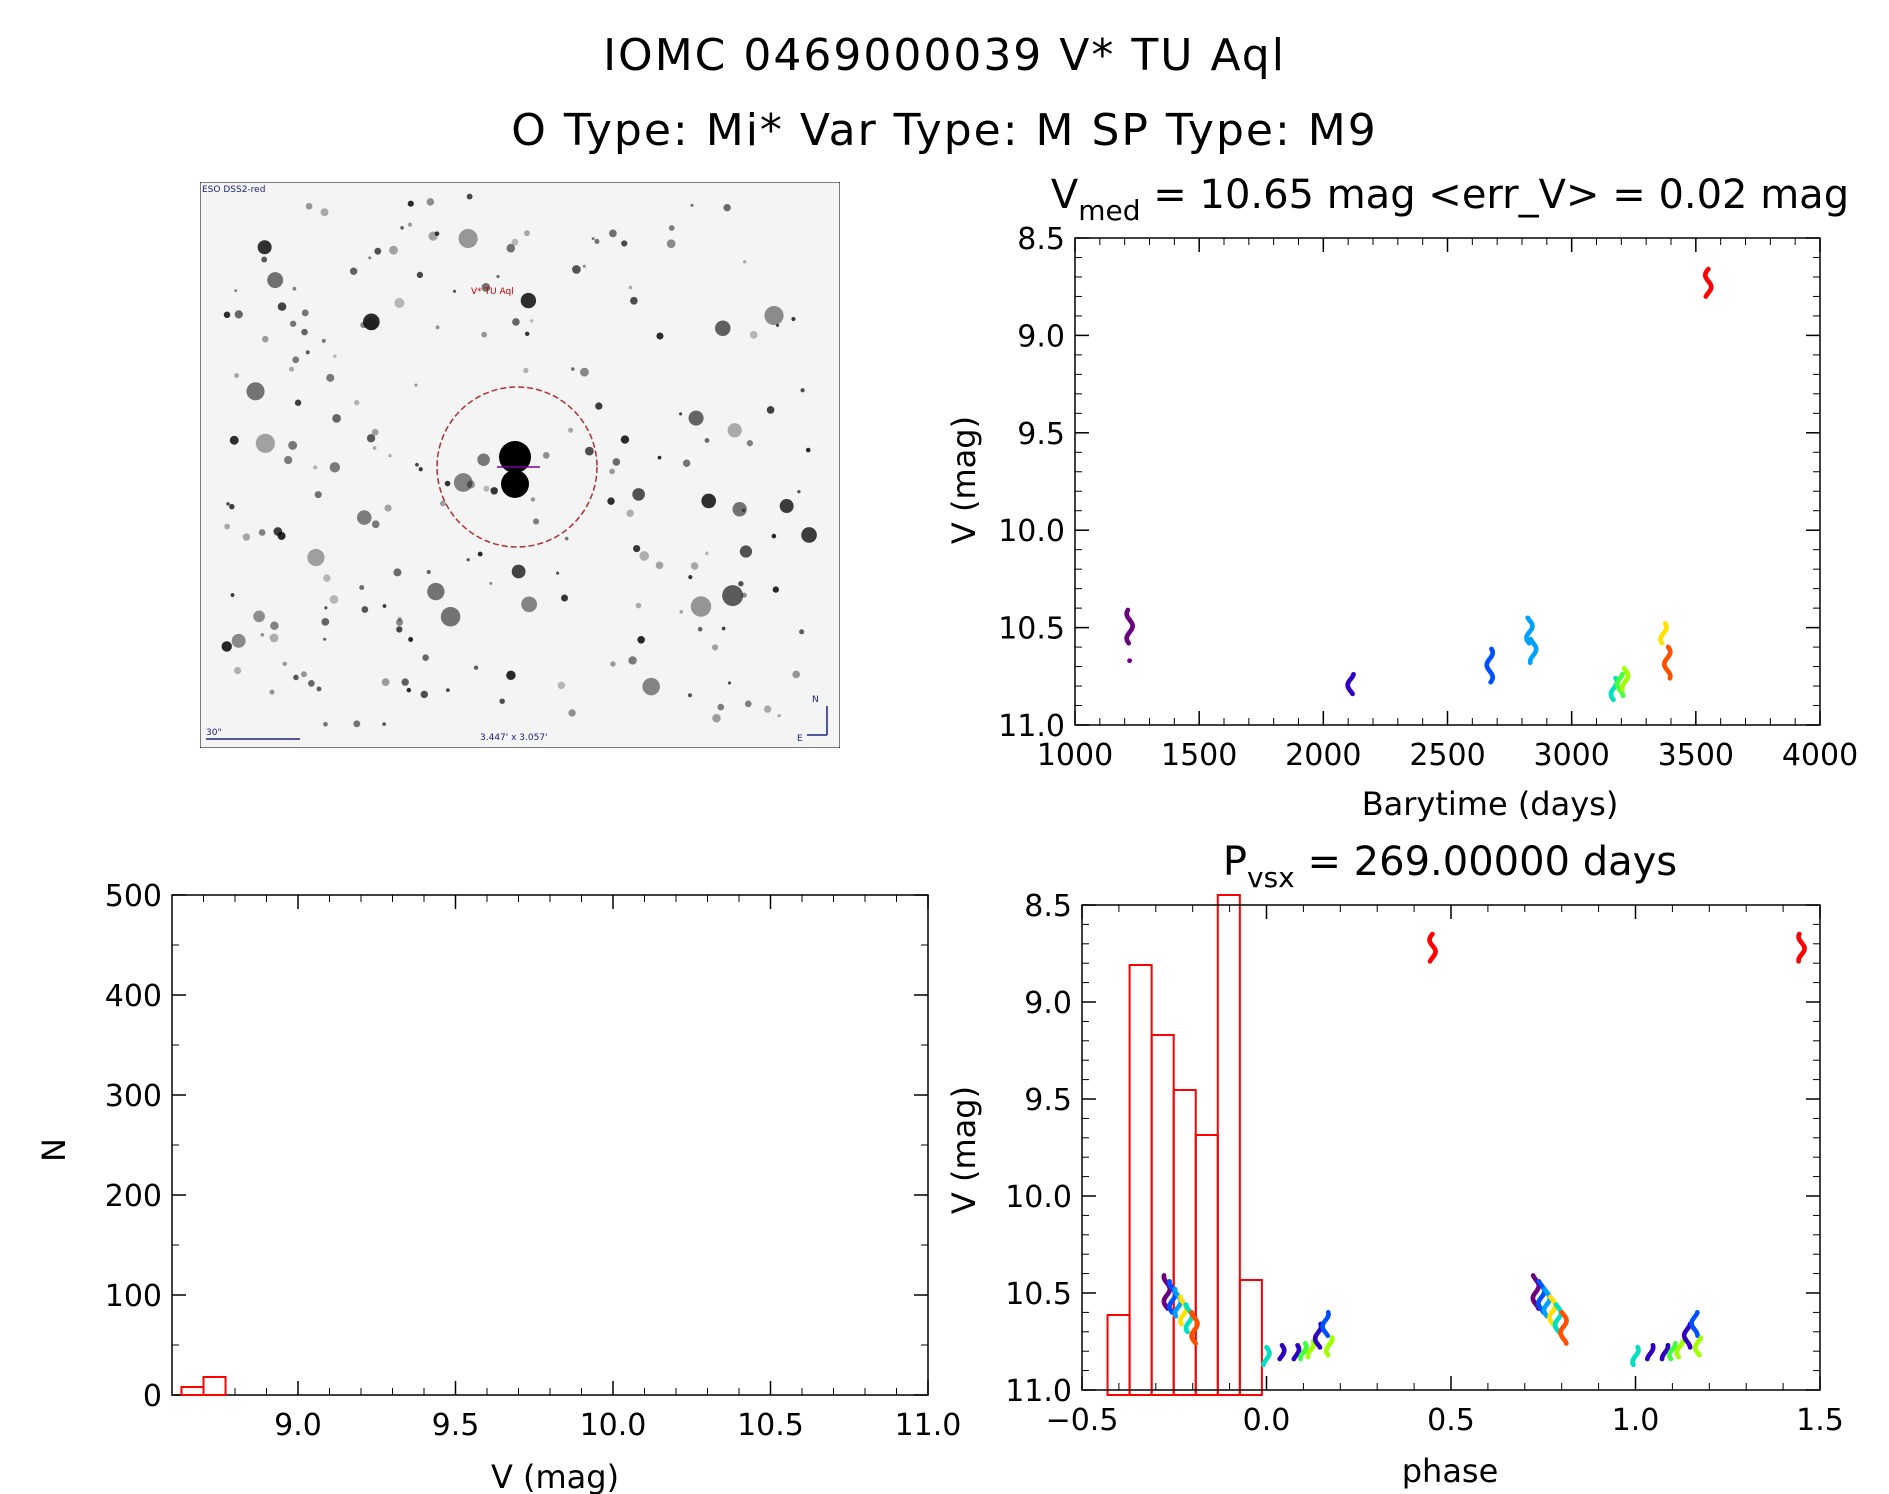  I want to click on north-label: N, so click(815, 700).